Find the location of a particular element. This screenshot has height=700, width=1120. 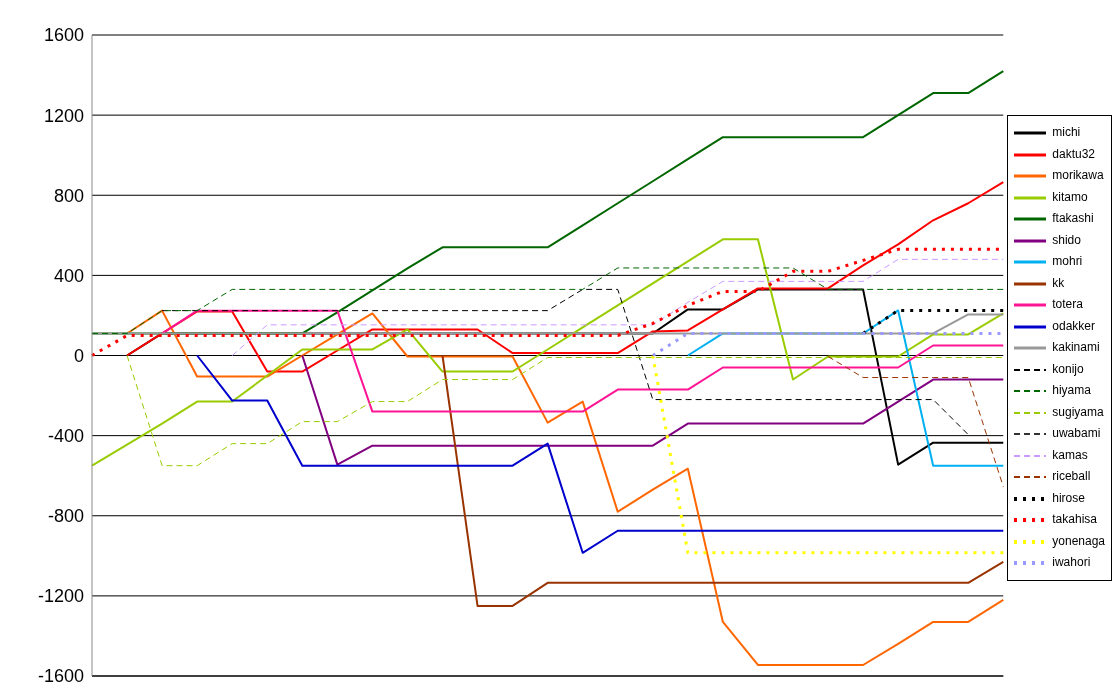

legend-label: hirose is located at coordinates (1068, 498).